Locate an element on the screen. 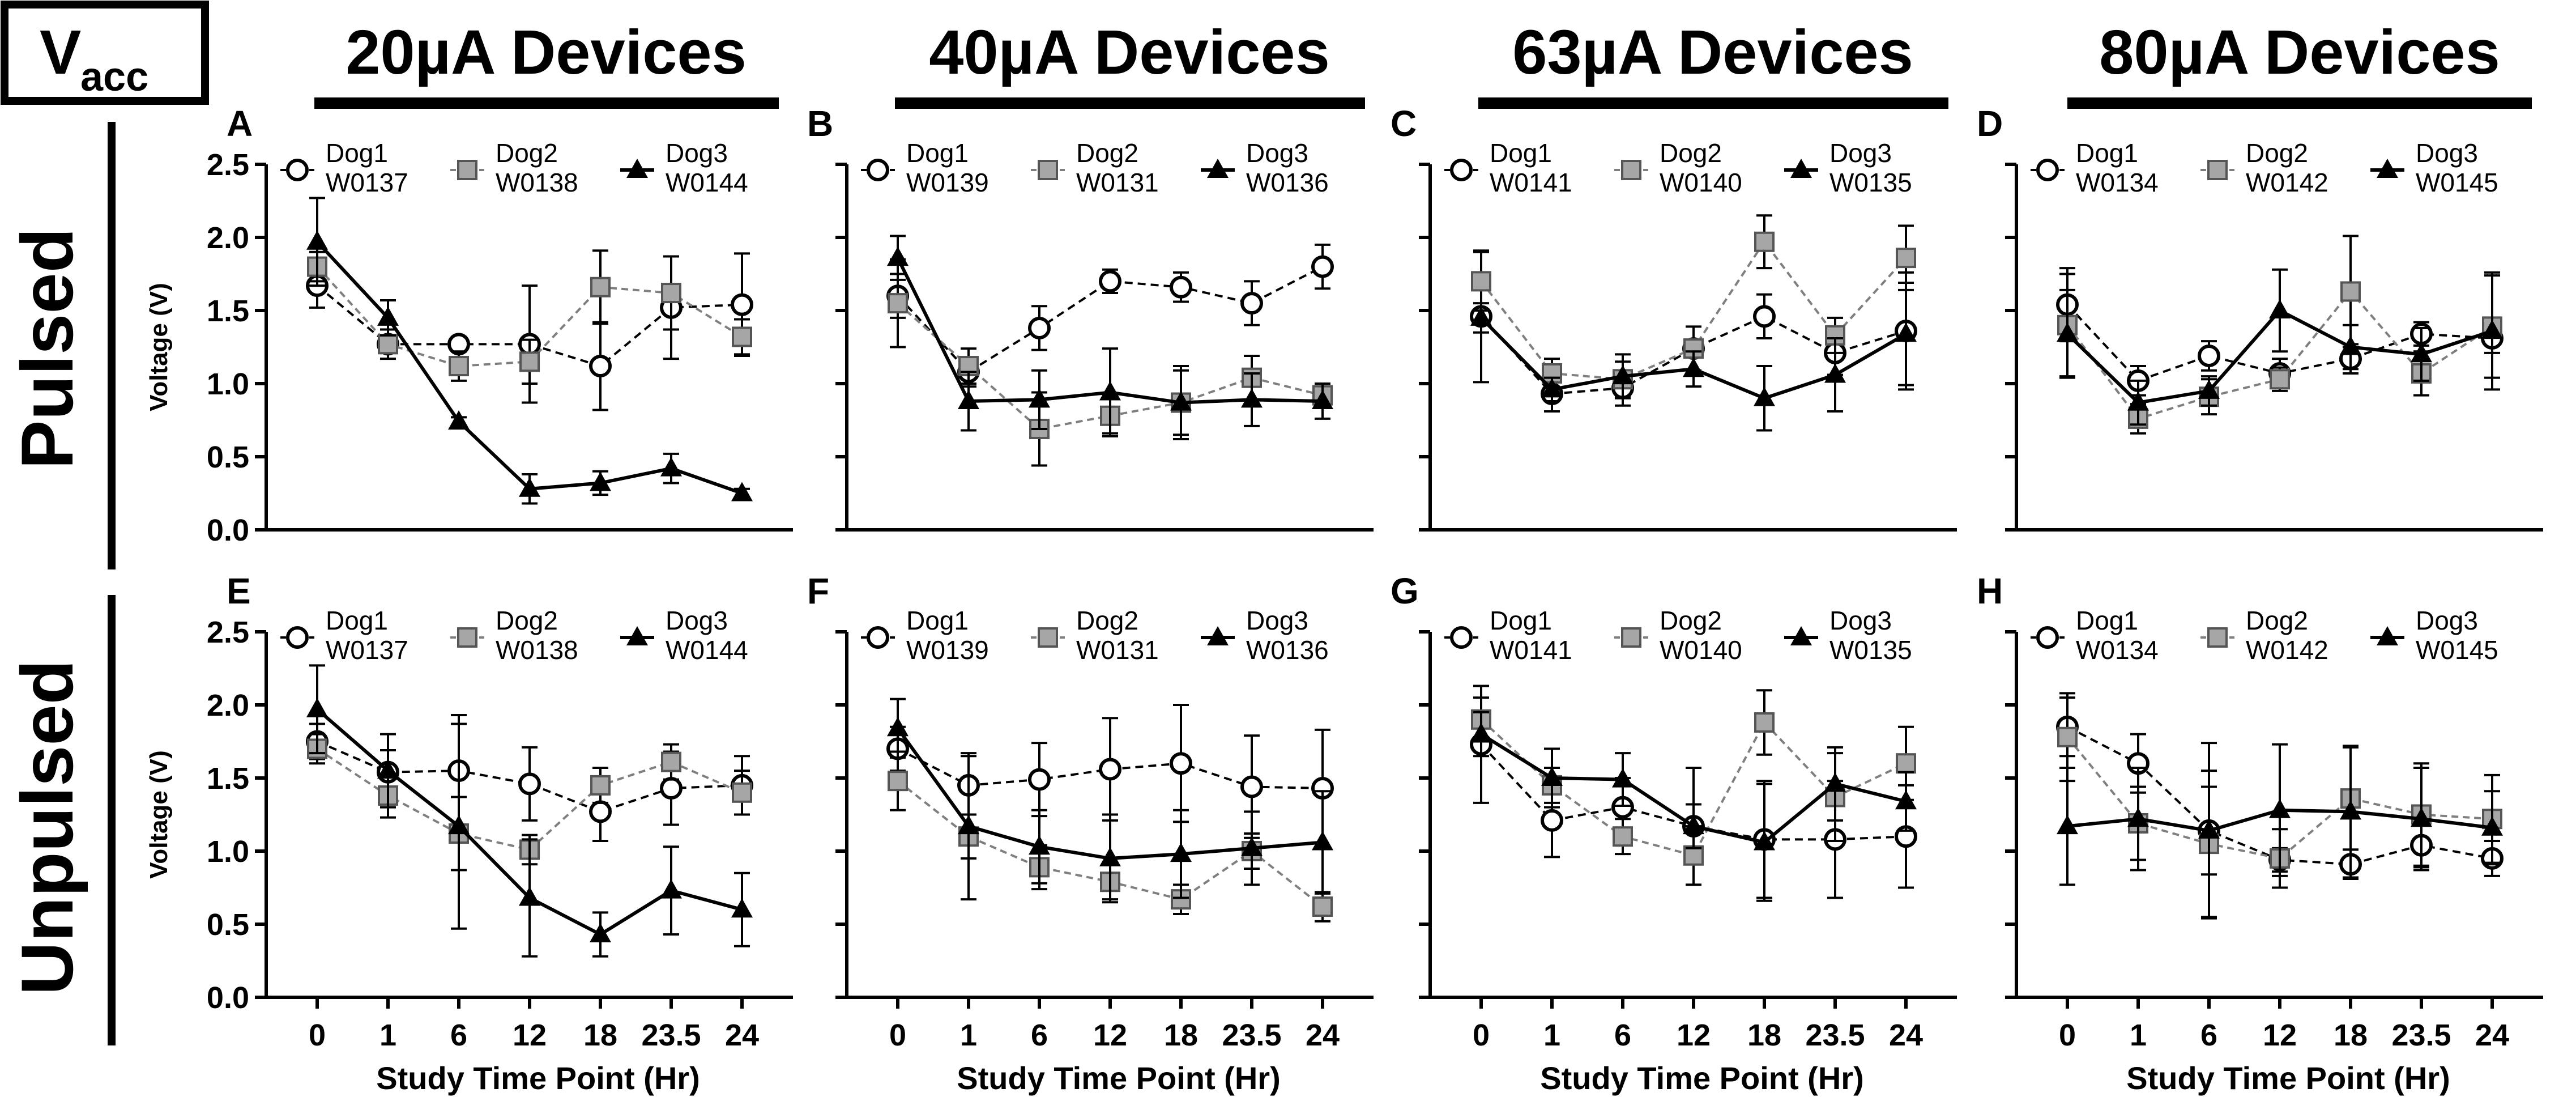 This screenshot has width=2576, height=1101. panel-g-legend-marker-dog2 is located at coordinates (1631, 638).